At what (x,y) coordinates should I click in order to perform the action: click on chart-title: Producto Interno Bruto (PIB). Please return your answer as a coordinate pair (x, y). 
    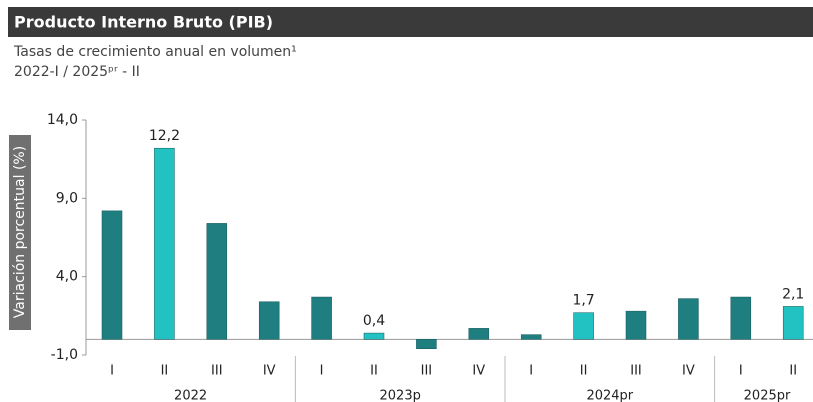
    Looking at the image, I should click on (143, 22).